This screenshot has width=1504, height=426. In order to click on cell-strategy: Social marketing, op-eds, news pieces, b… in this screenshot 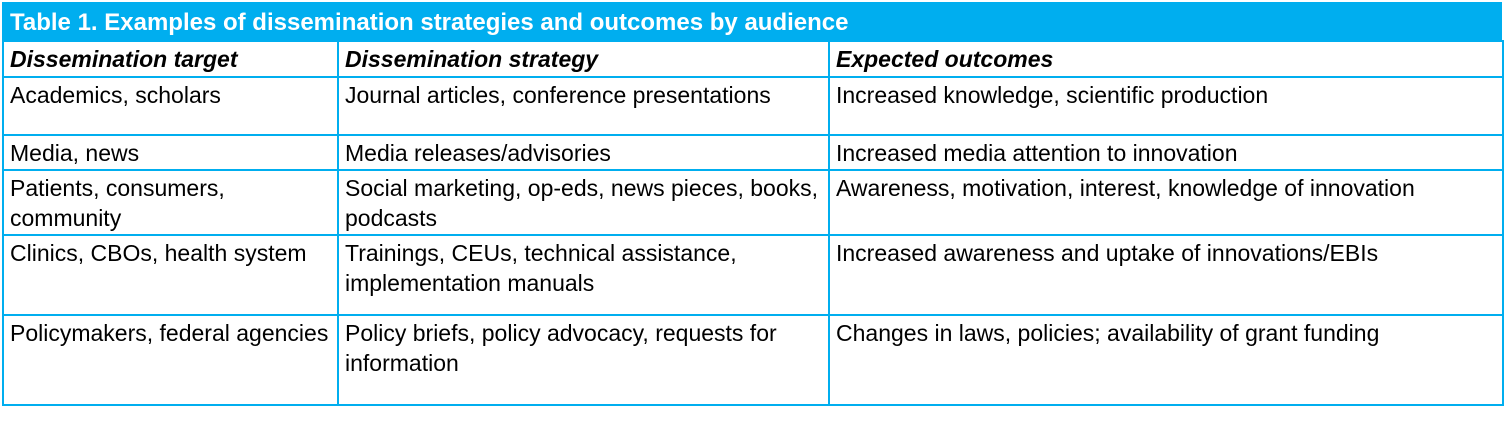, I will do `click(583, 202)`.